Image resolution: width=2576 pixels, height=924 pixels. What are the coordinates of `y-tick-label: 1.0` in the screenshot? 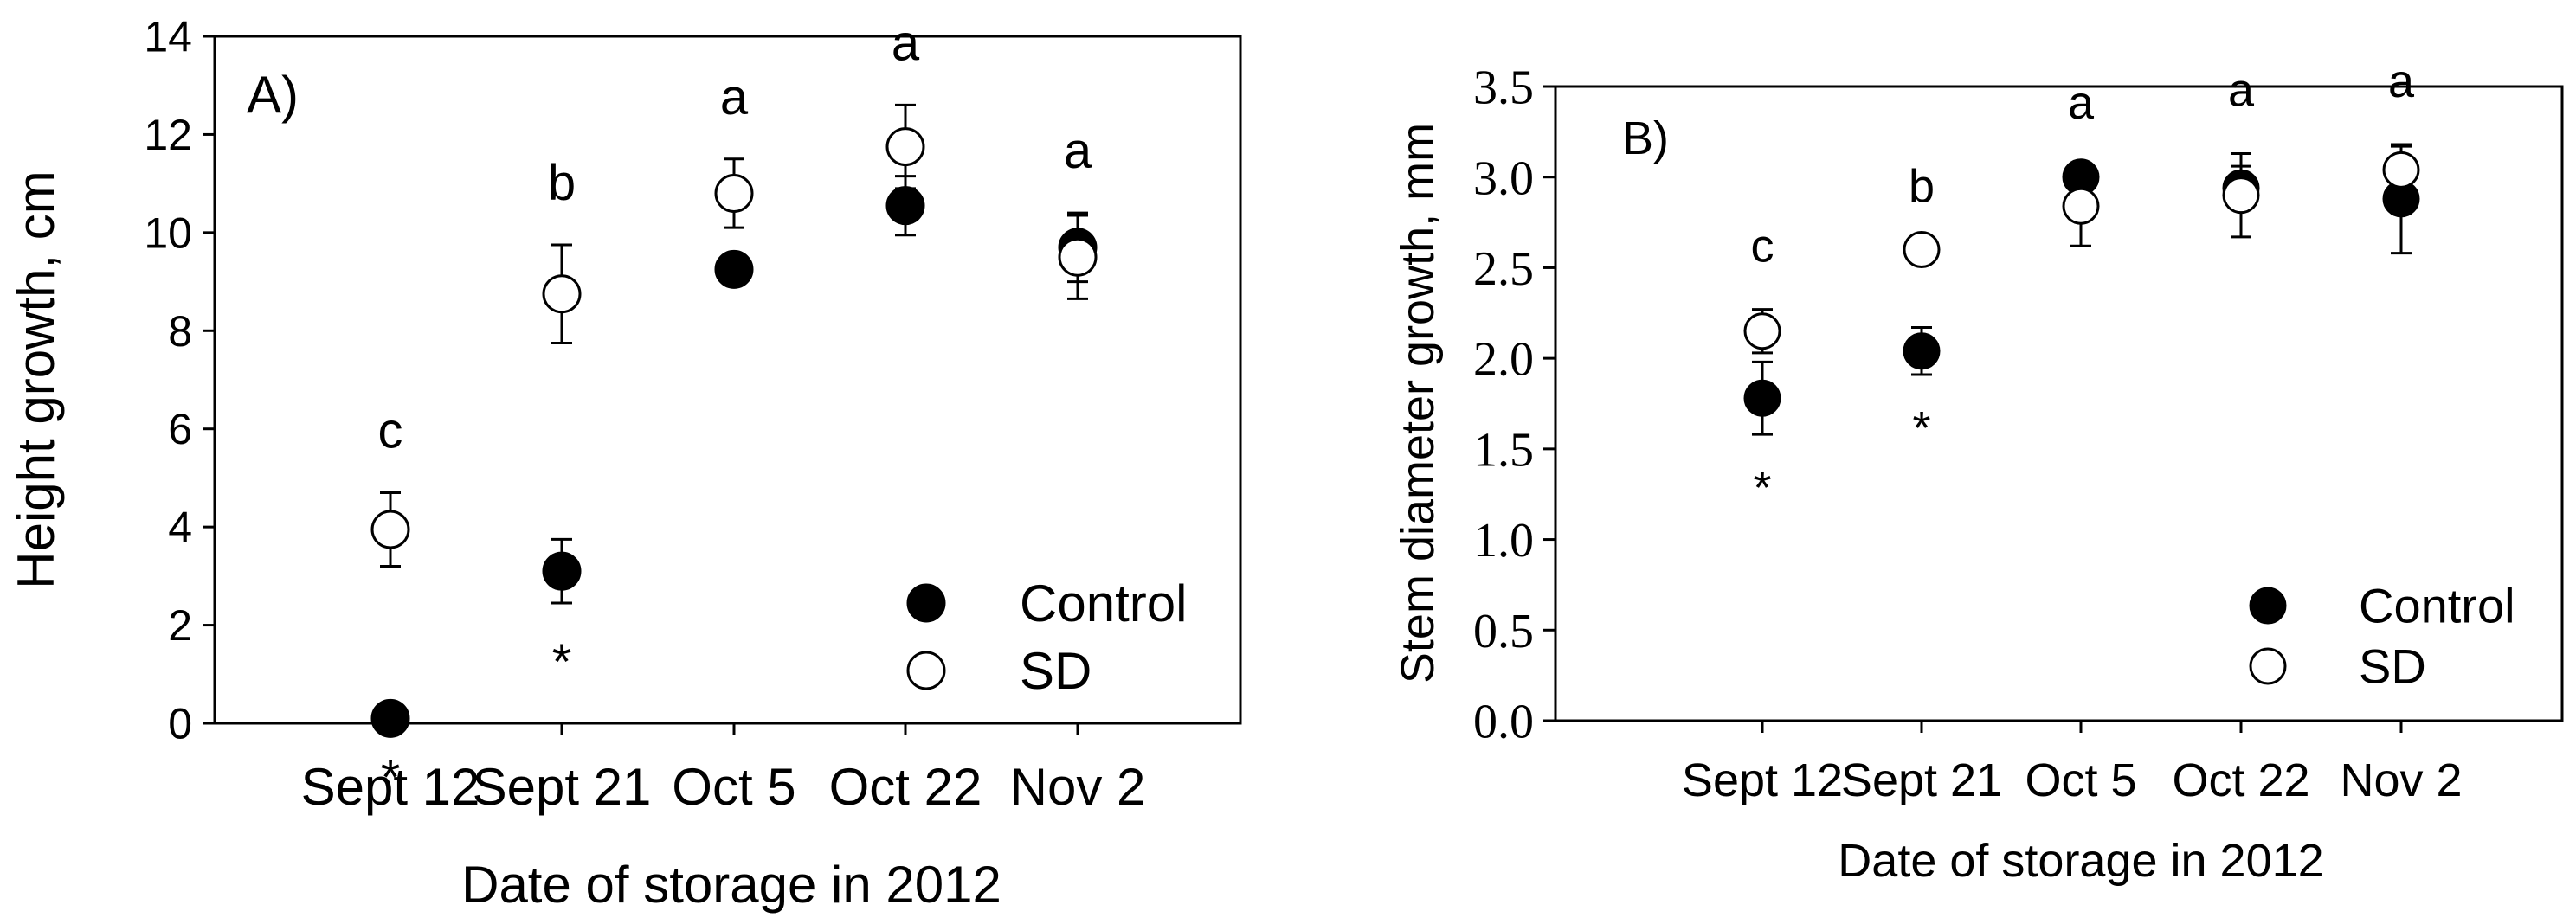 It's located at (1503, 541).